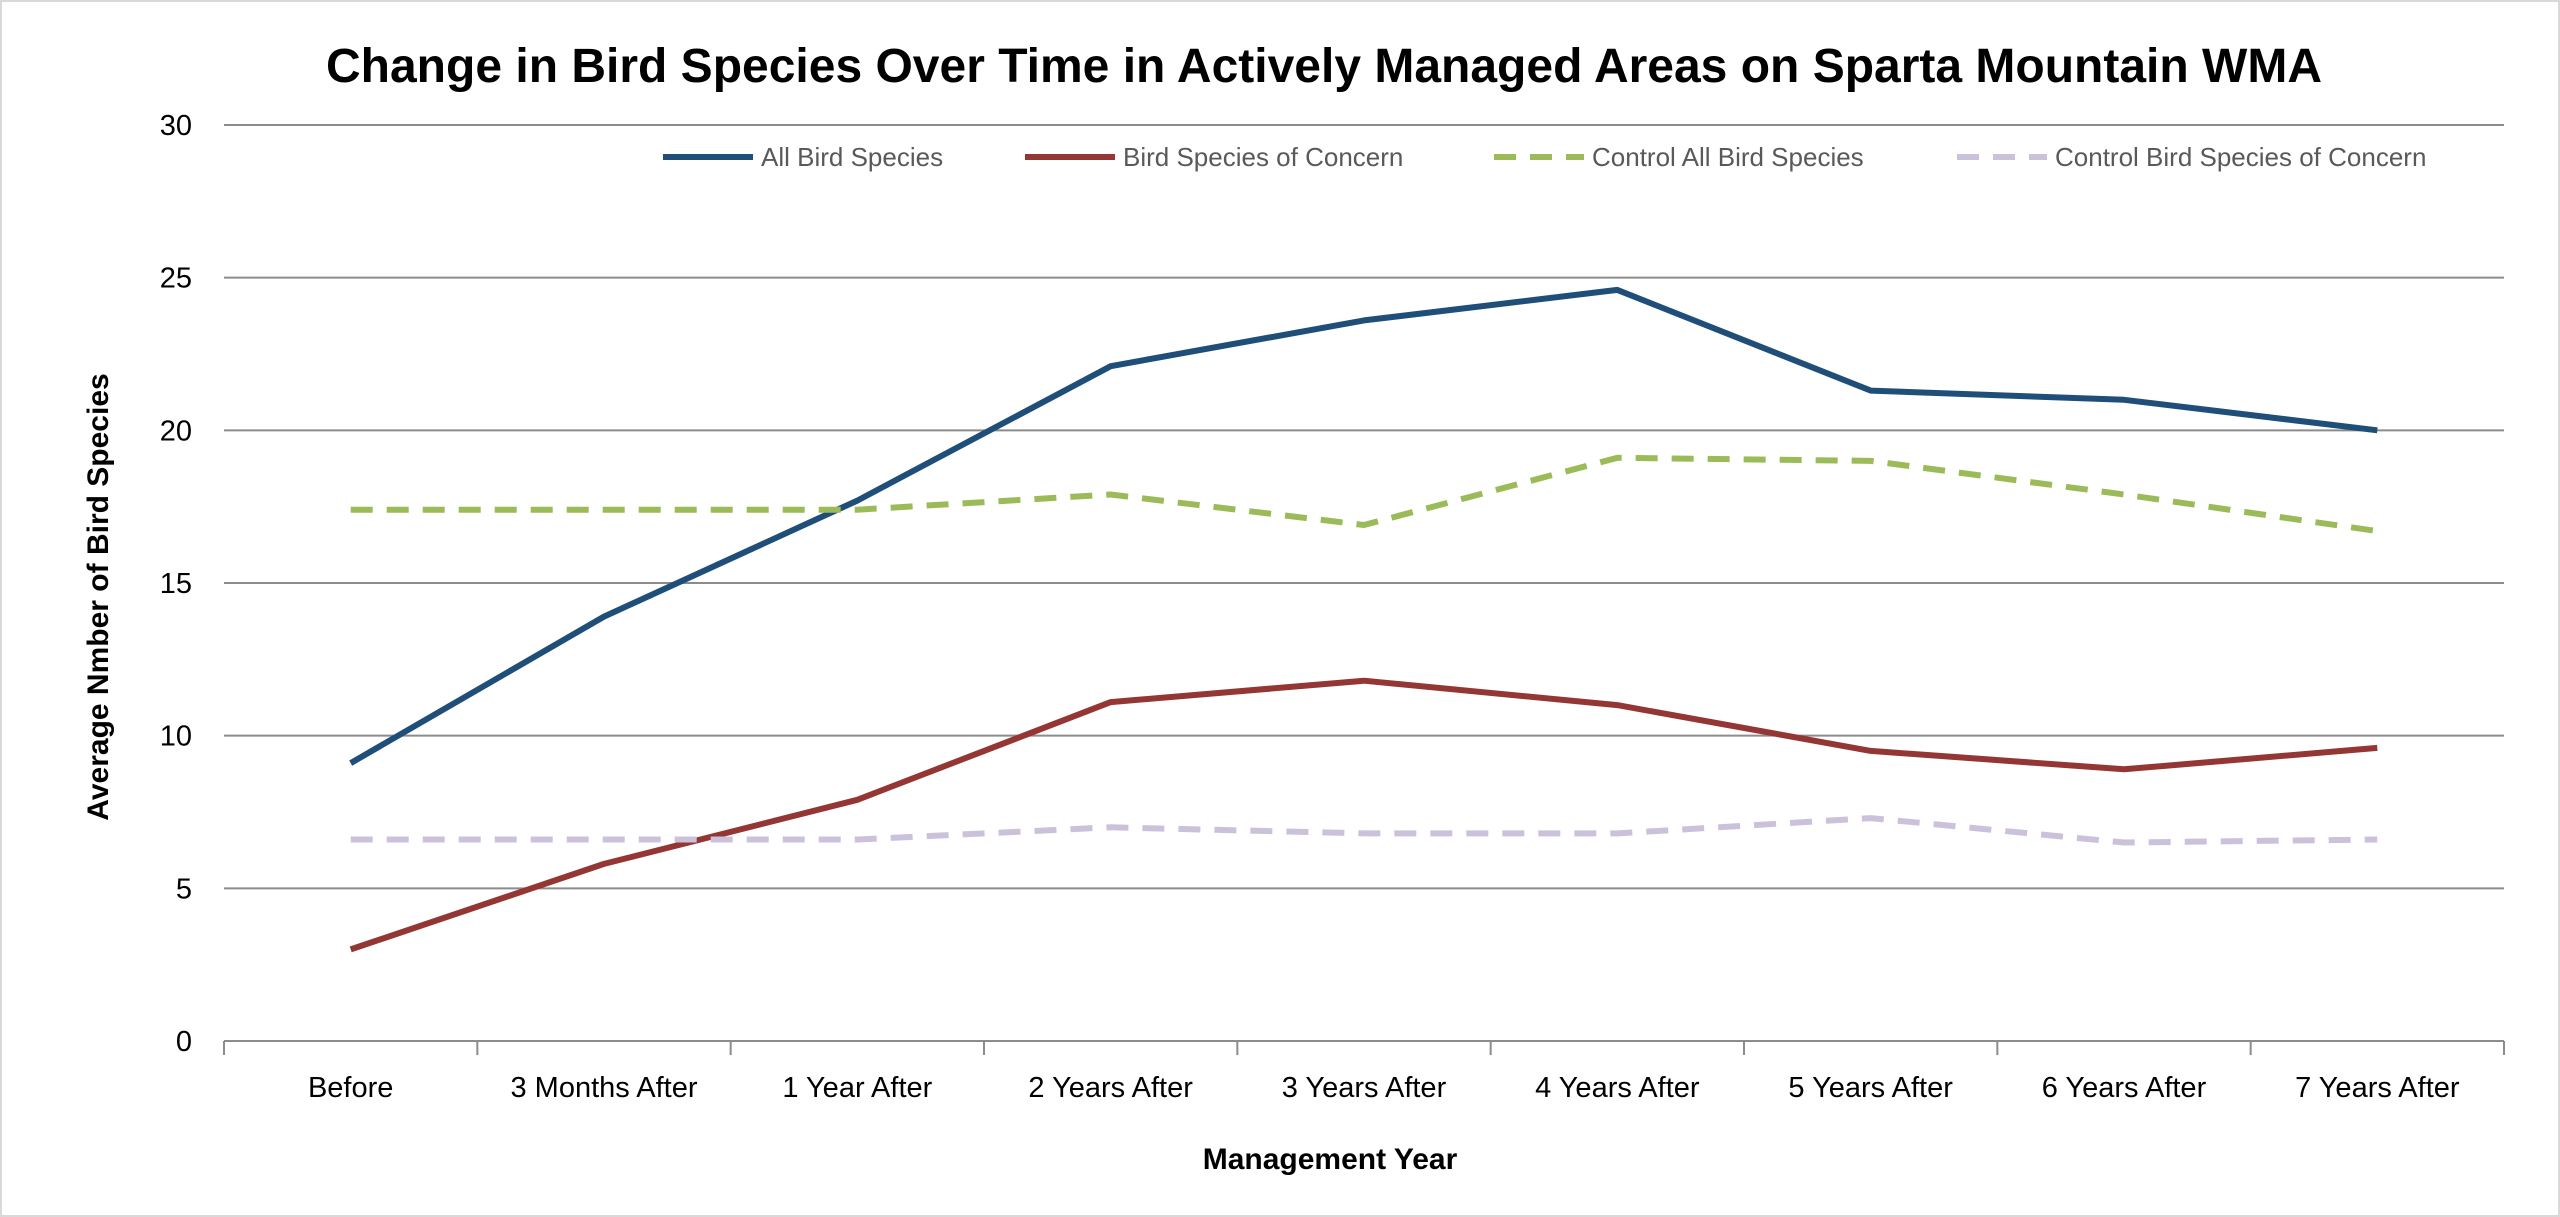  Describe the element at coordinates (184, 889) in the screenshot. I see `y-tick-label: 5` at that location.